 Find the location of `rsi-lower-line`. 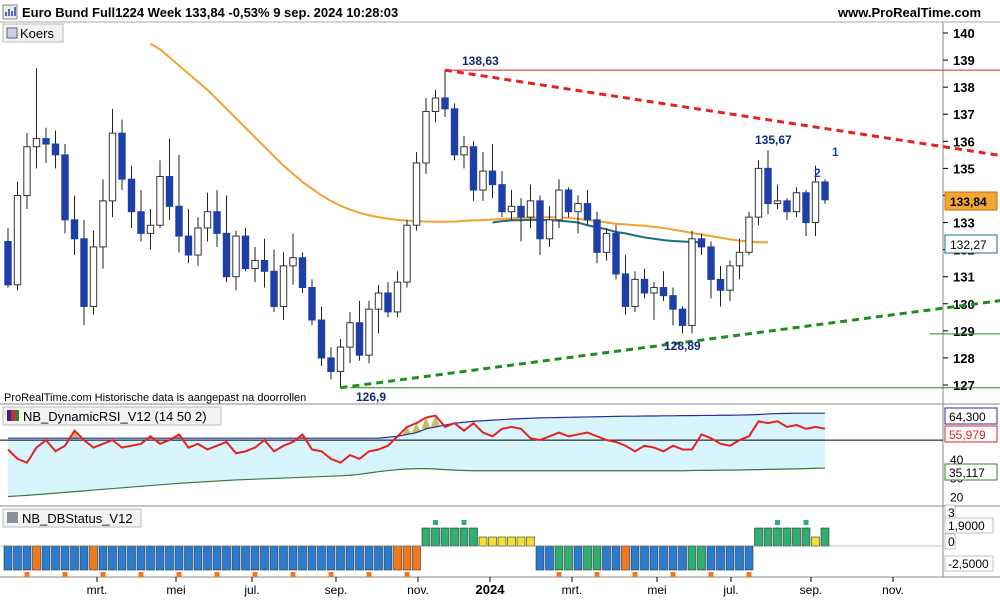

rsi-lower-line is located at coordinates (416, 482).